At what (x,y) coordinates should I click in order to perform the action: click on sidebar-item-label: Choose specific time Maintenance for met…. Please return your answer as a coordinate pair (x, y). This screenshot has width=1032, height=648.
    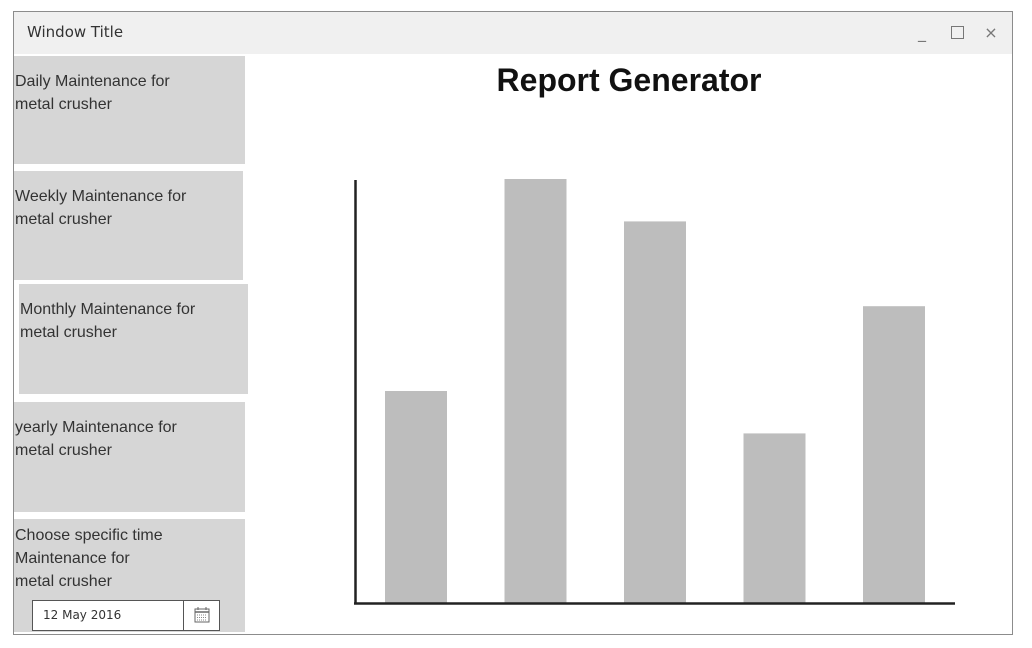
    Looking at the image, I should click on (89, 558).